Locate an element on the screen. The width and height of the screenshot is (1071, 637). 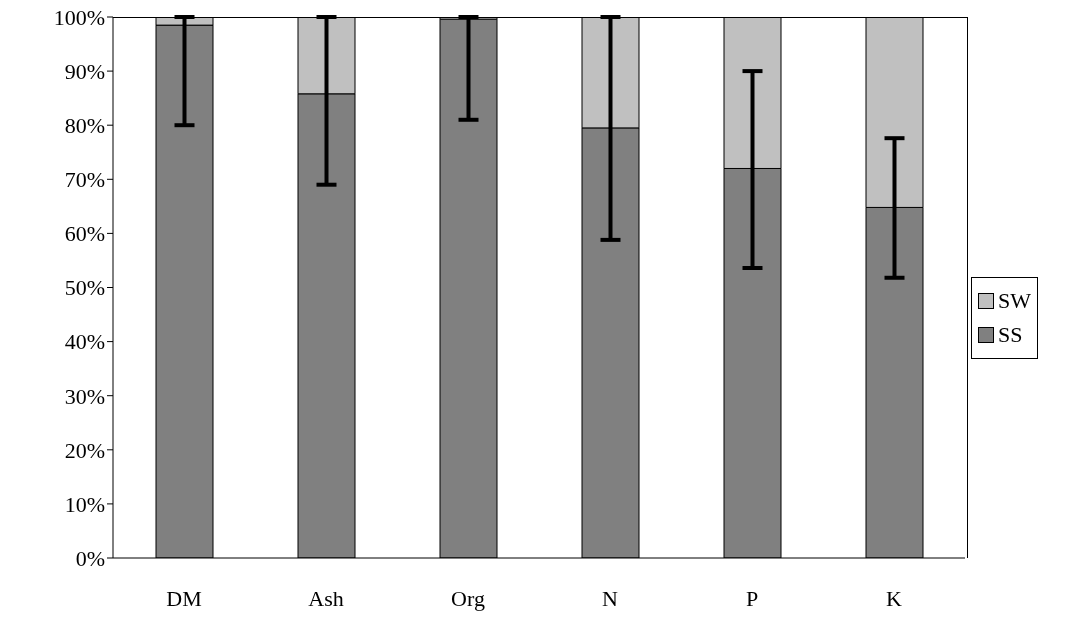
y-tick-label: 10% is located at coordinates (84, 504).